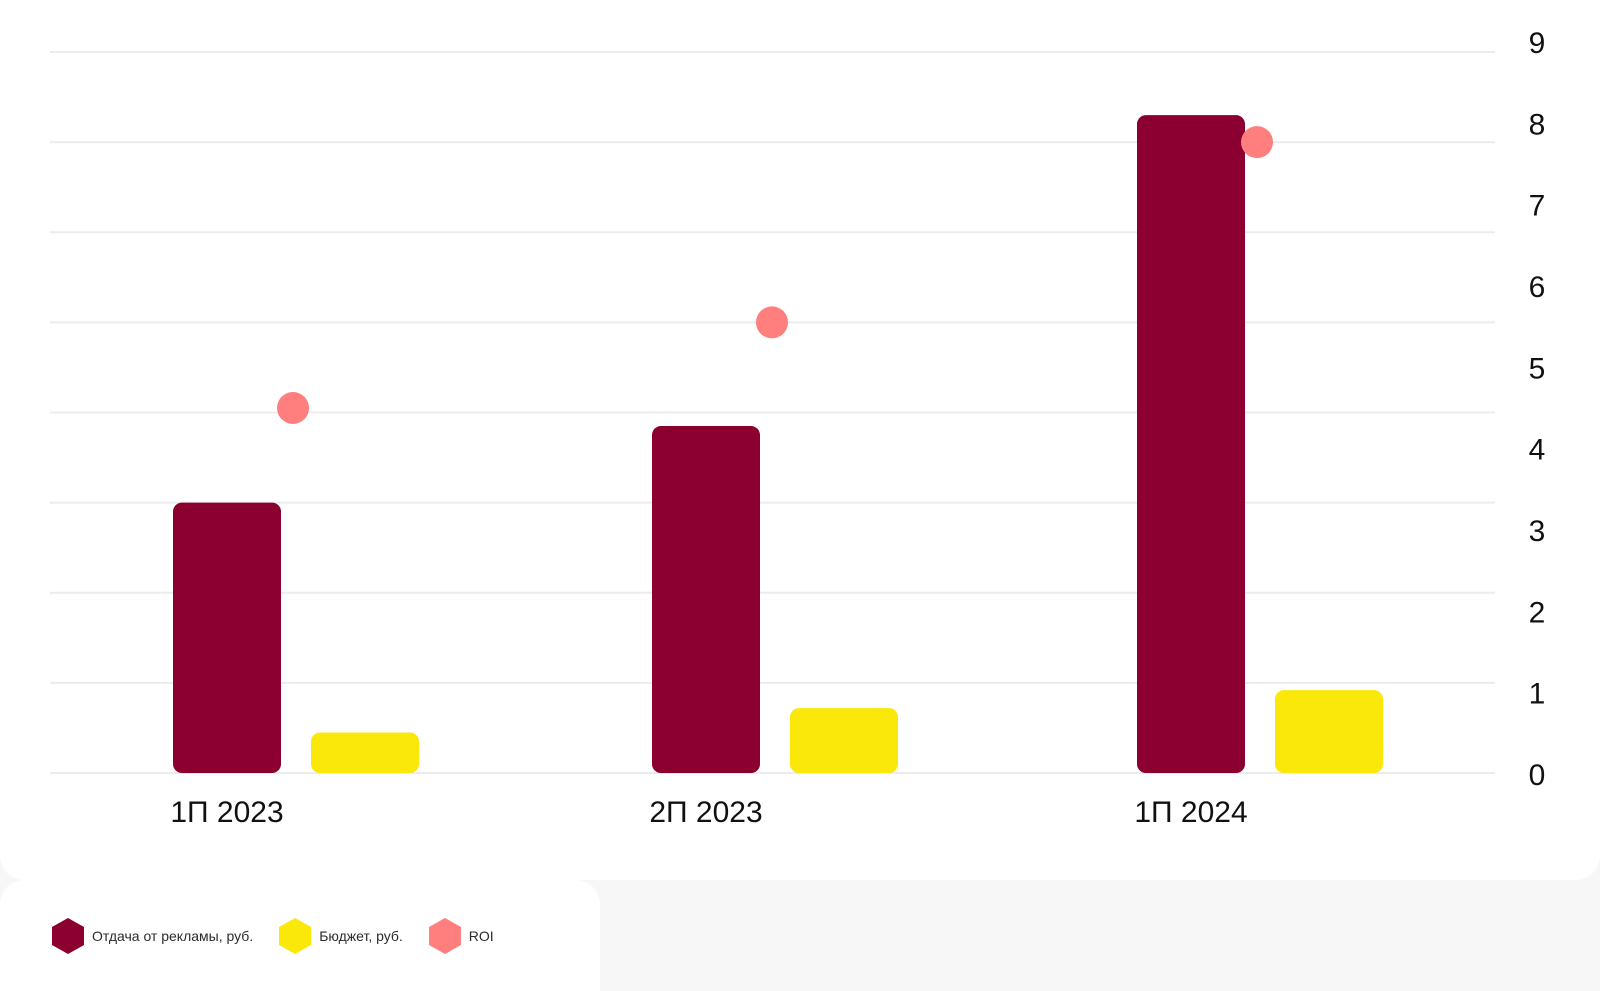 The height and width of the screenshot is (991, 1600). Describe the element at coordinates (1537, 775) in the screenshot. I see `y-tick-label: 0` at that location.